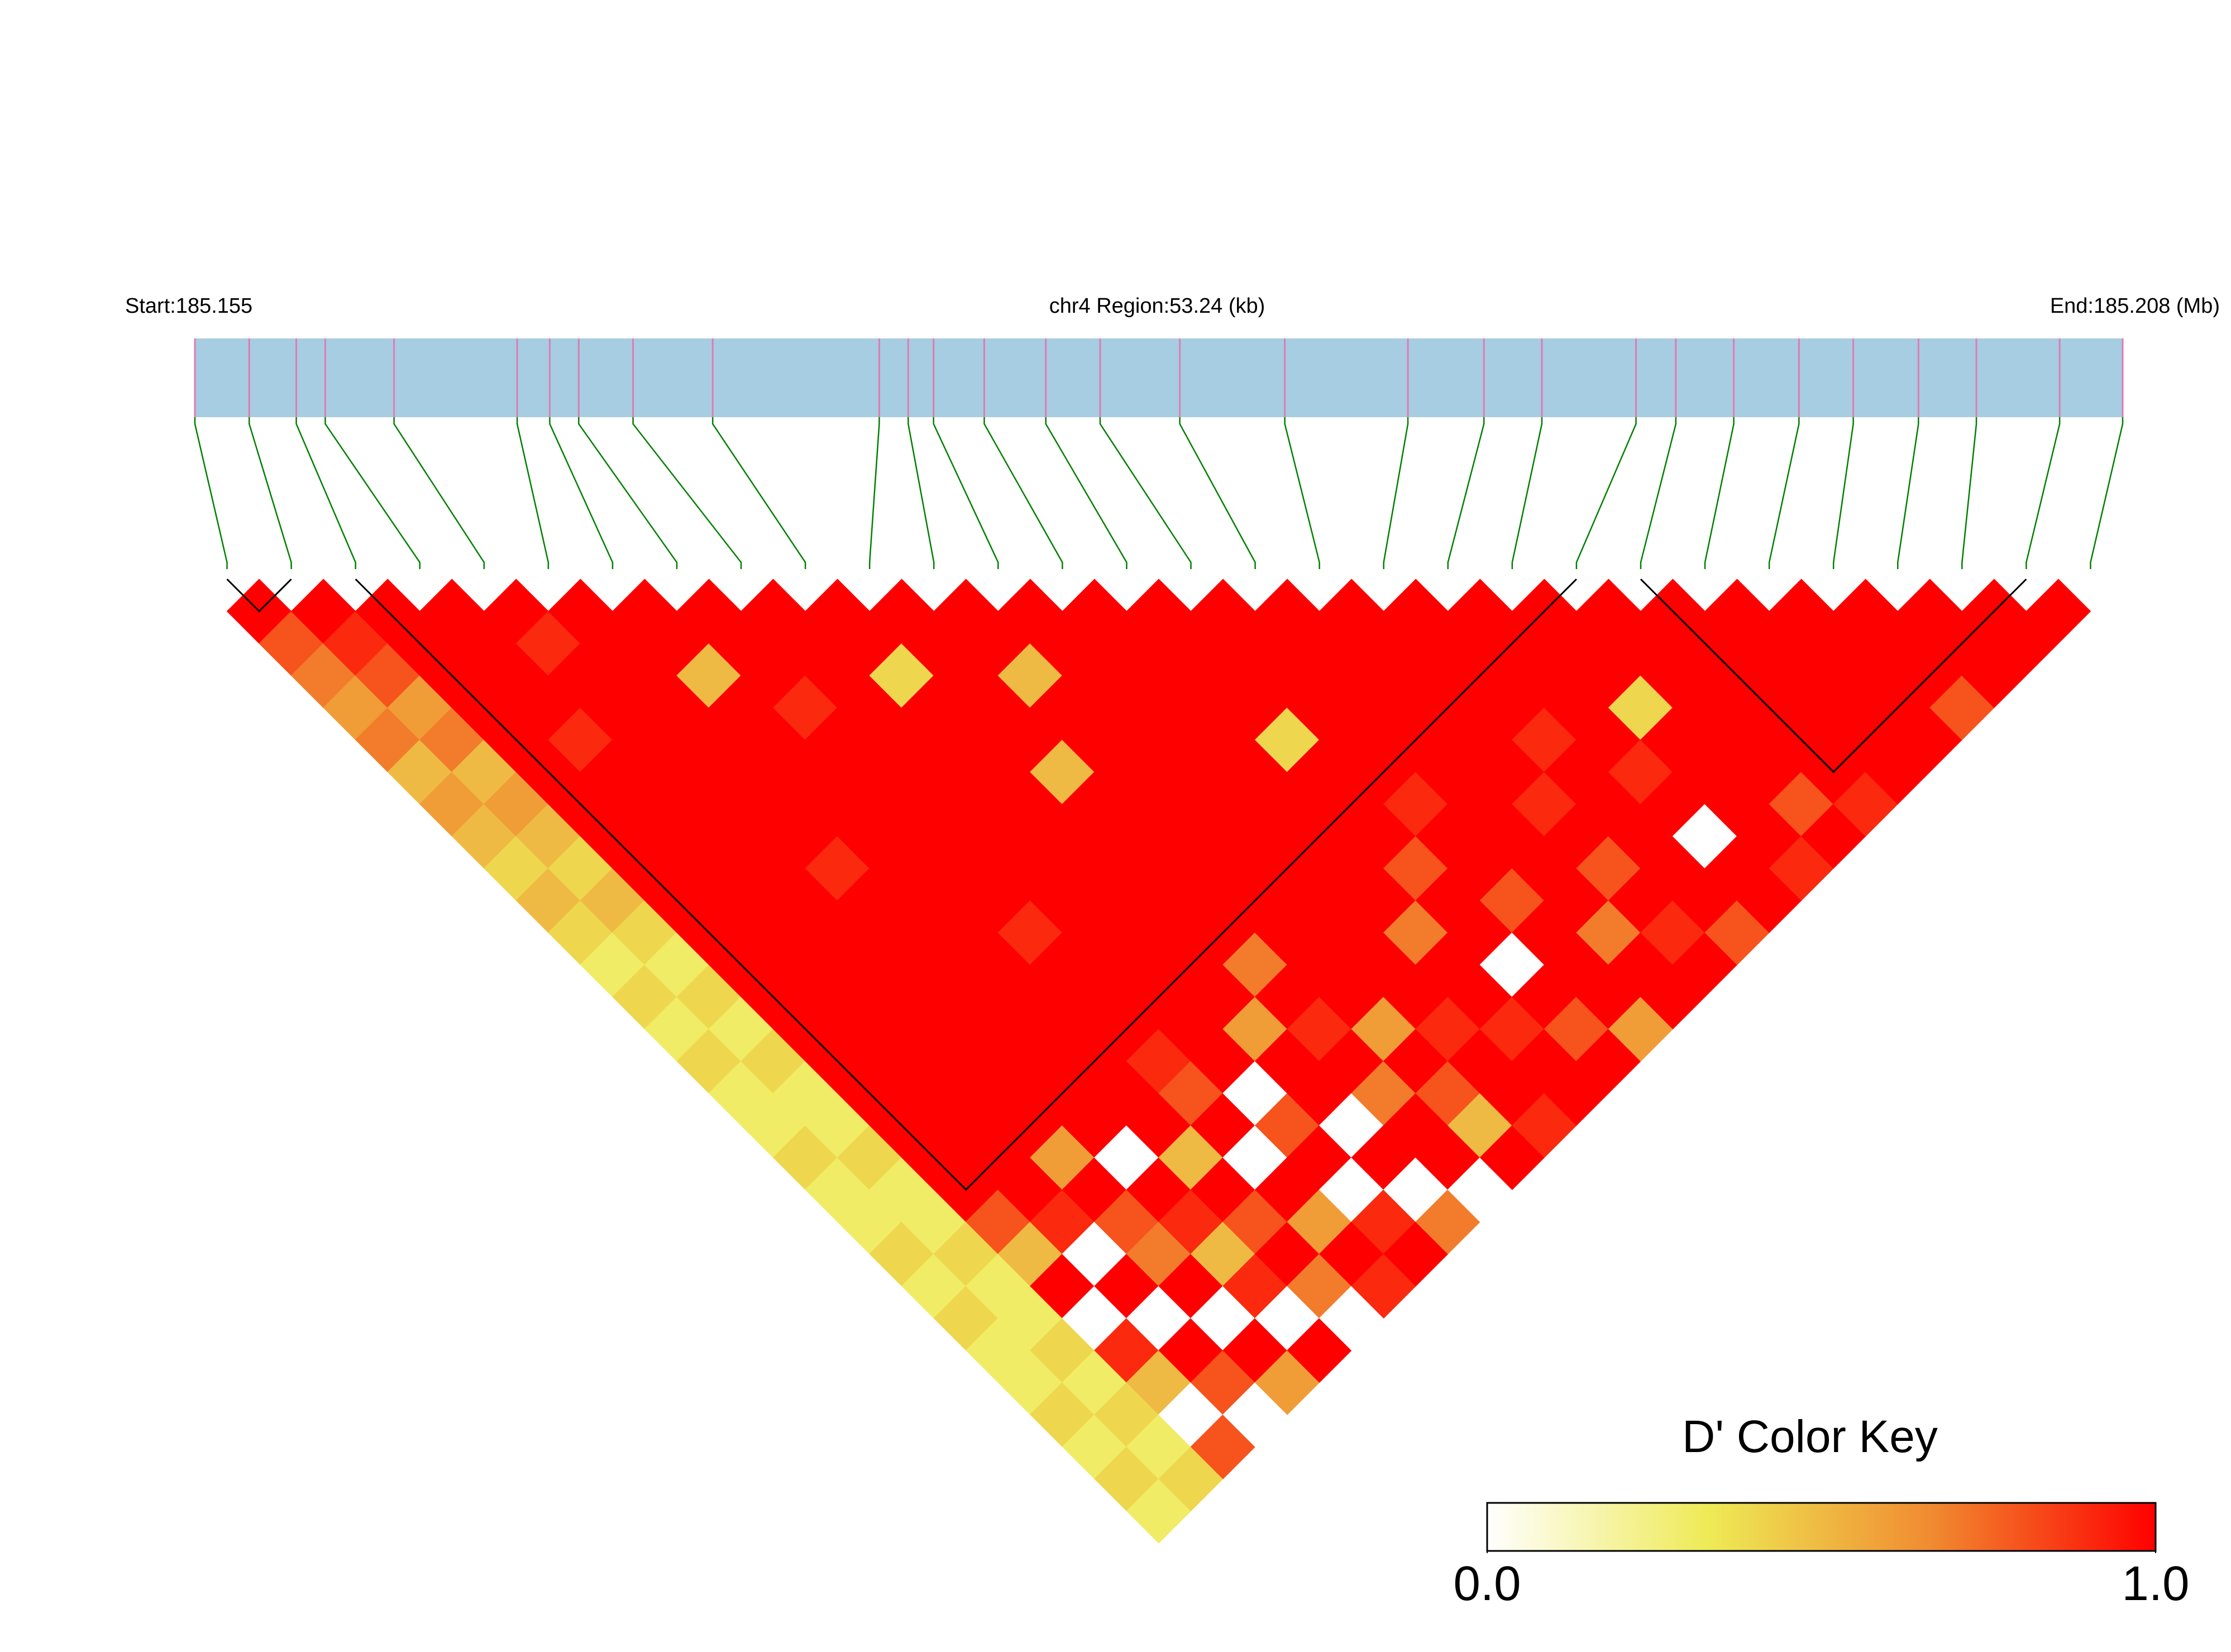 This screenshot has height=1652, width=2231. What do you see at coordinates (1810, 1436) in the screenshot?
I see `key-title: D' Color Key` at bounding box center [1810, 1436].